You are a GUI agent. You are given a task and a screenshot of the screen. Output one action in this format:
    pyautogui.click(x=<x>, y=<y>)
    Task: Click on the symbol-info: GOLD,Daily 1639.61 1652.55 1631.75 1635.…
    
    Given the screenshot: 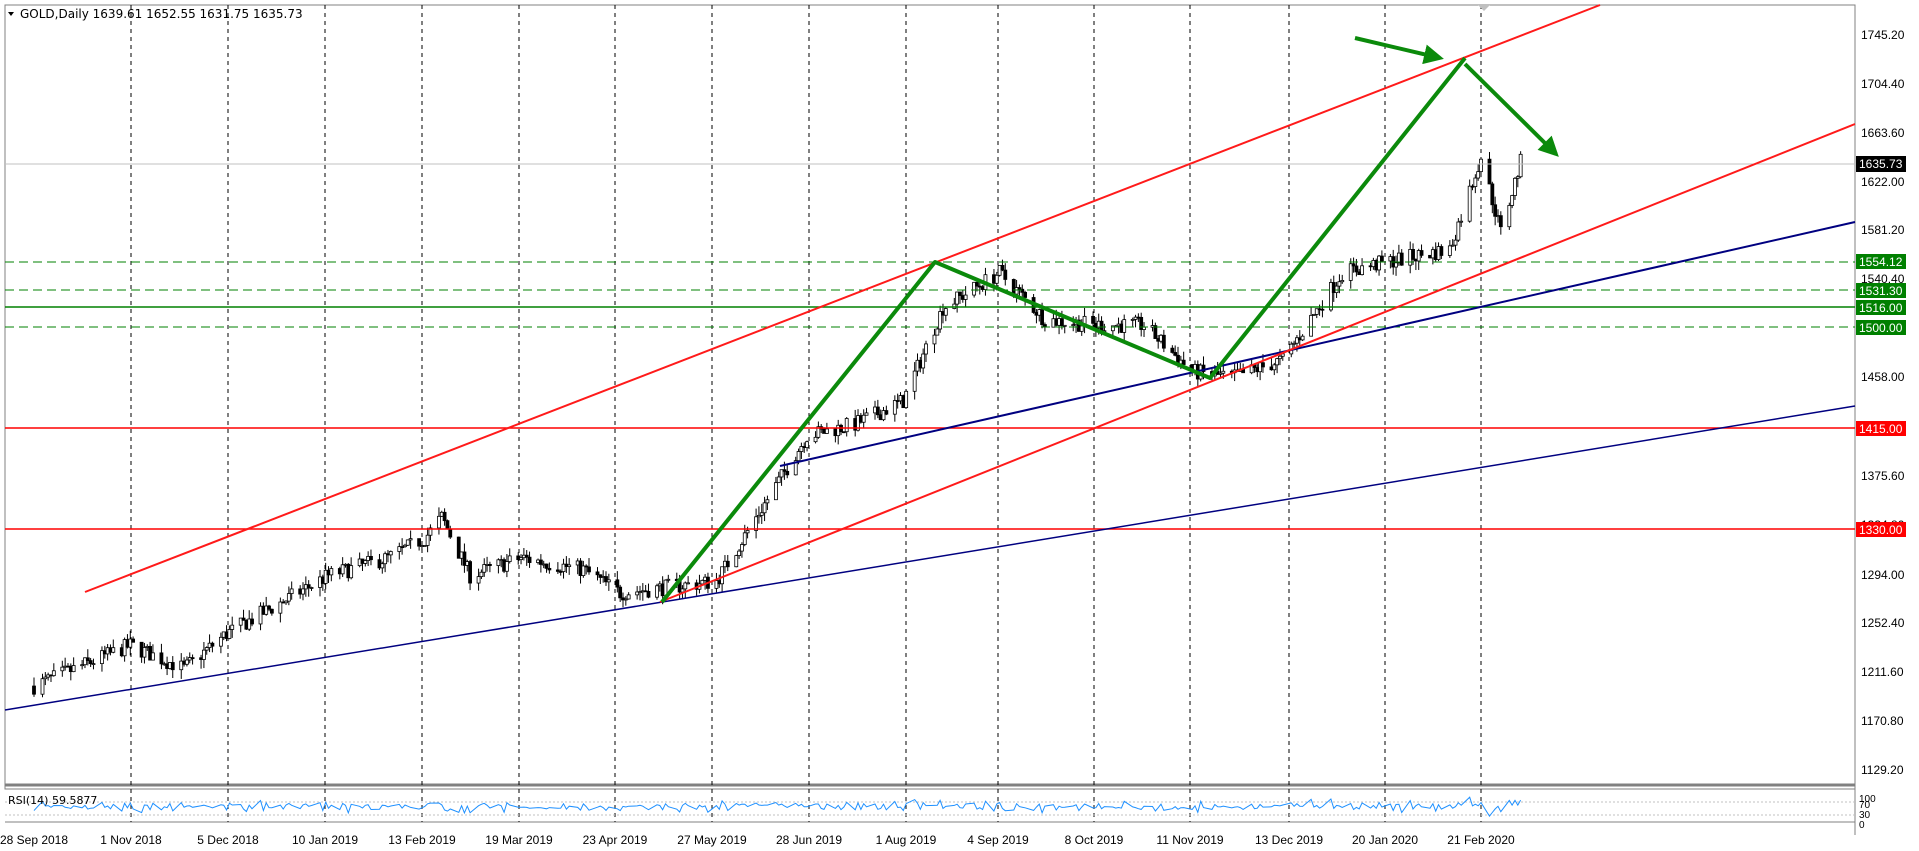 What is the action you would take?
    pyautogui.click(x=161, y=14)
    